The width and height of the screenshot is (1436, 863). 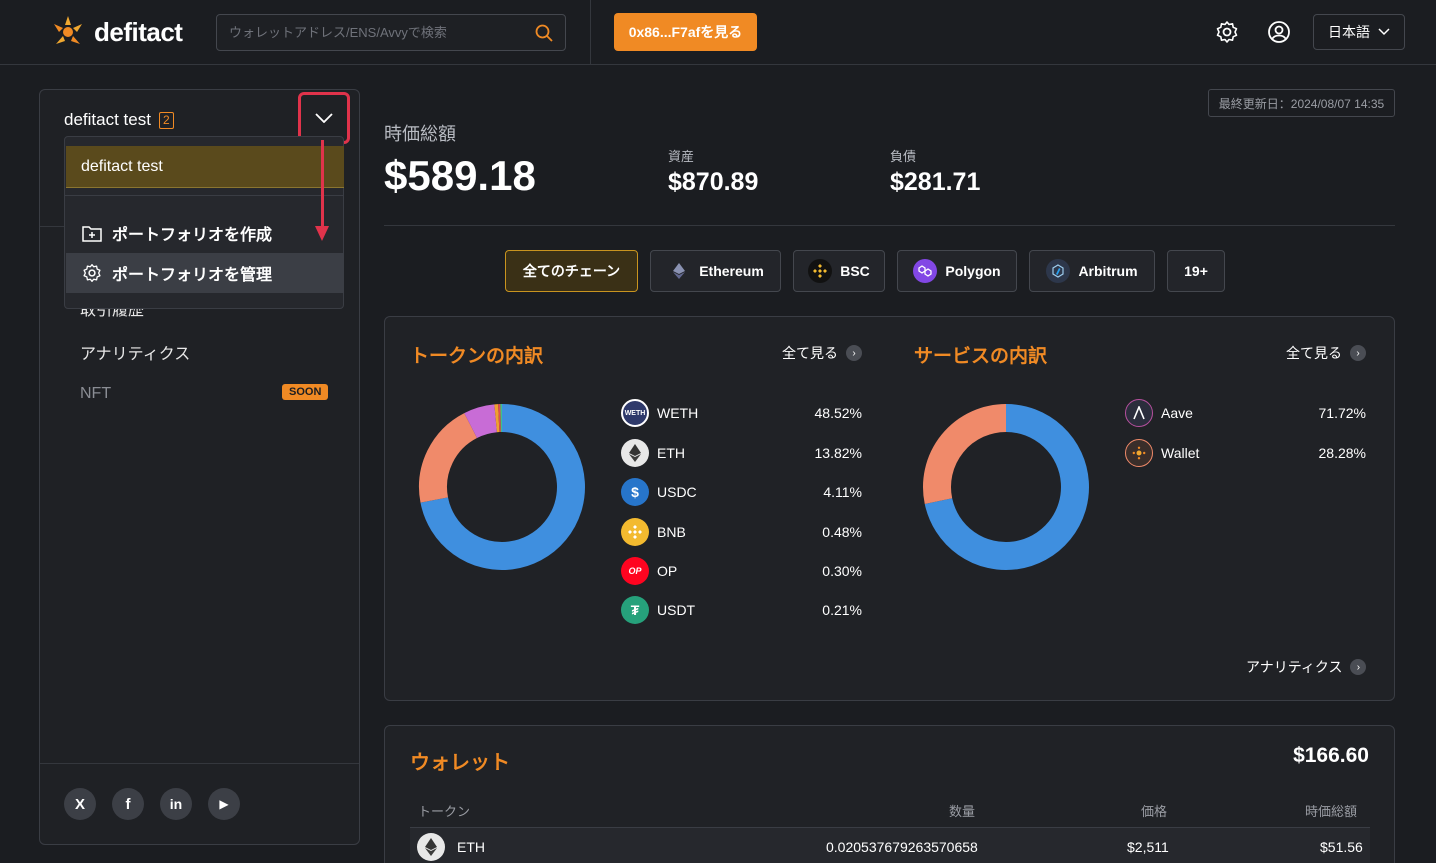 I want to click on service-name: Aave, so click(x=1177, y=413).